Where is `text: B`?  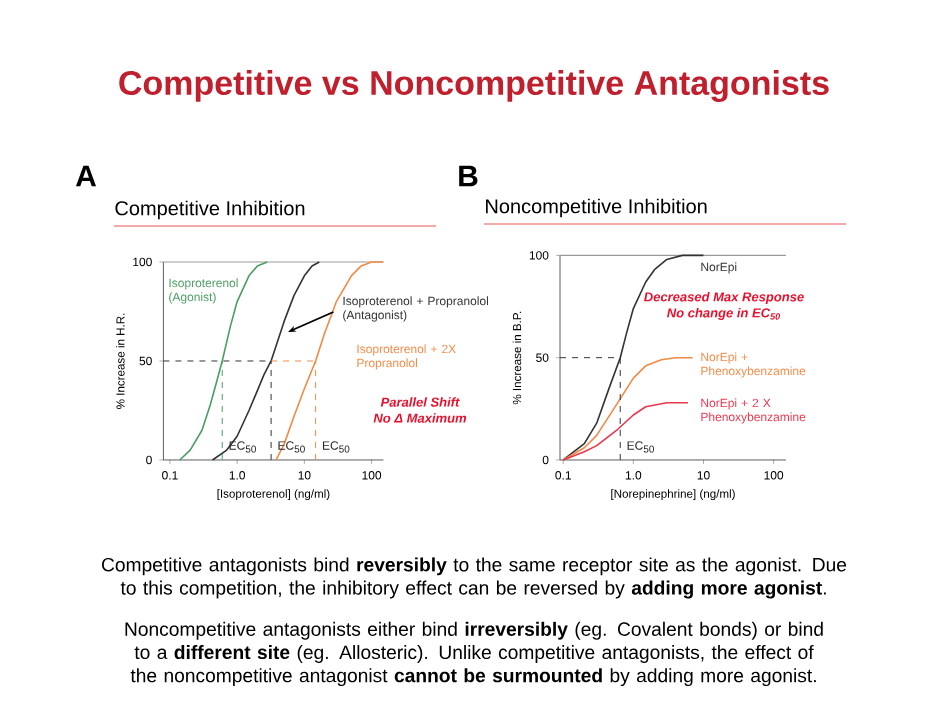 text: B is located at coordinates (468, 176).